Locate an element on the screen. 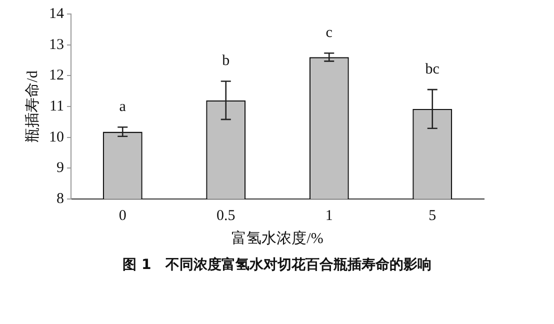 The image size is (554, 324). annotation: c is located at coordinates (329, 33).